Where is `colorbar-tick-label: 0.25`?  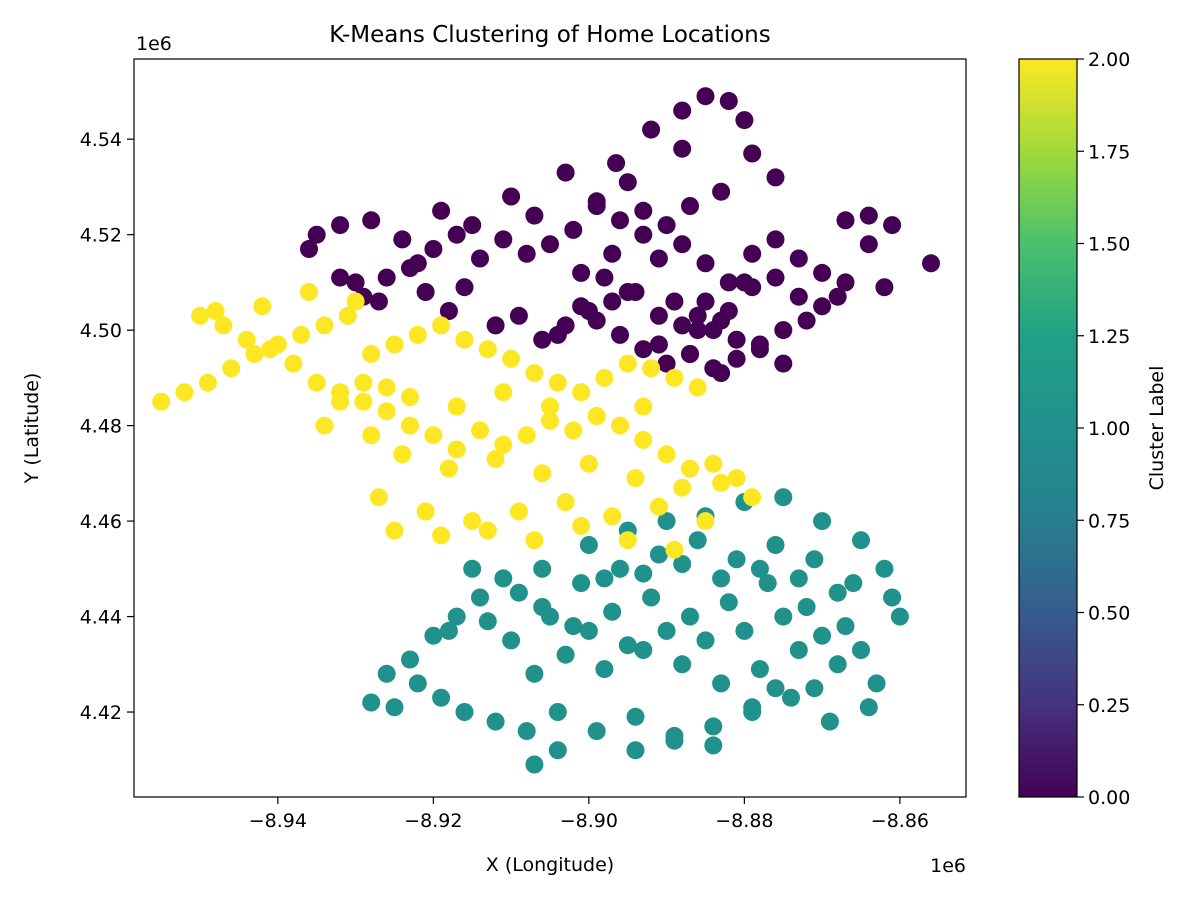 colorbar-tick-label: 0.25 is located at coordinates (1109, 706).